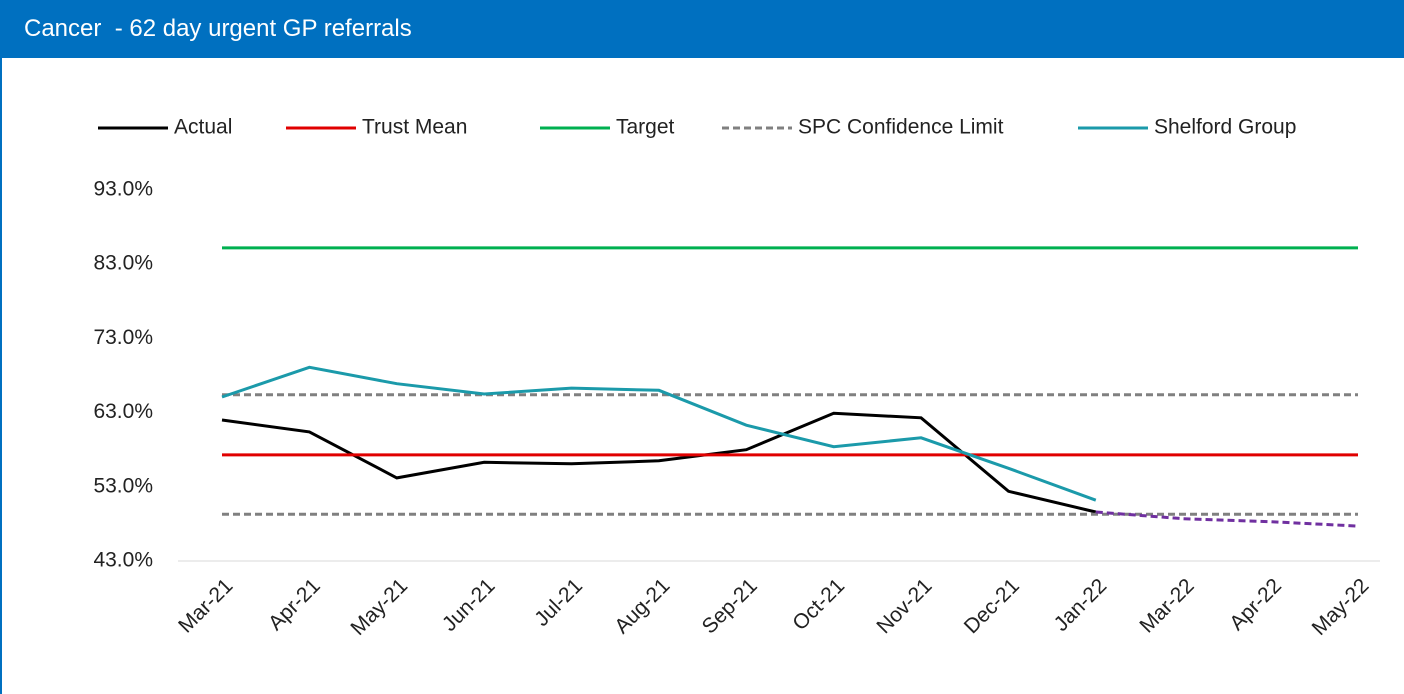 The width and height of the screenshot is (1404, 694). Describe the element at coordinates (205, 605) in the screenshot. I see `x-tick-label: Mar-21` at that location.